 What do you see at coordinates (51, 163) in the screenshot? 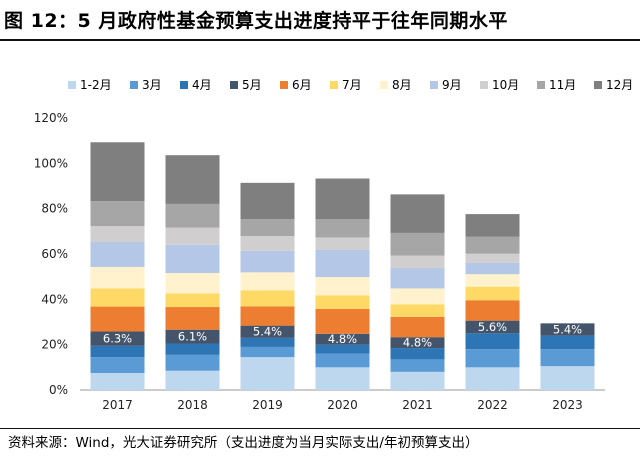
I see `y-tick-label: 100%` at bounding box center [51, 163].